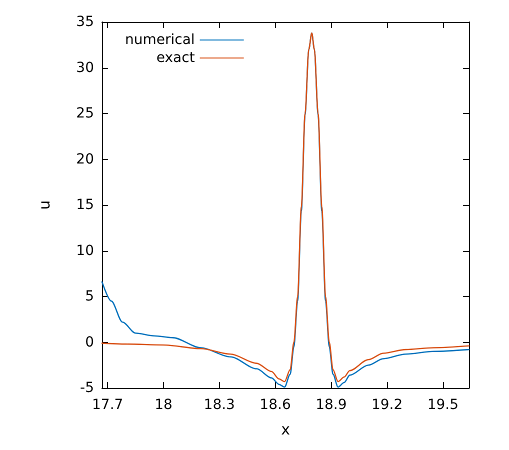 This screenshot has width=509, height=450. I want to click on y-axis-title: u, so click(45, 205).